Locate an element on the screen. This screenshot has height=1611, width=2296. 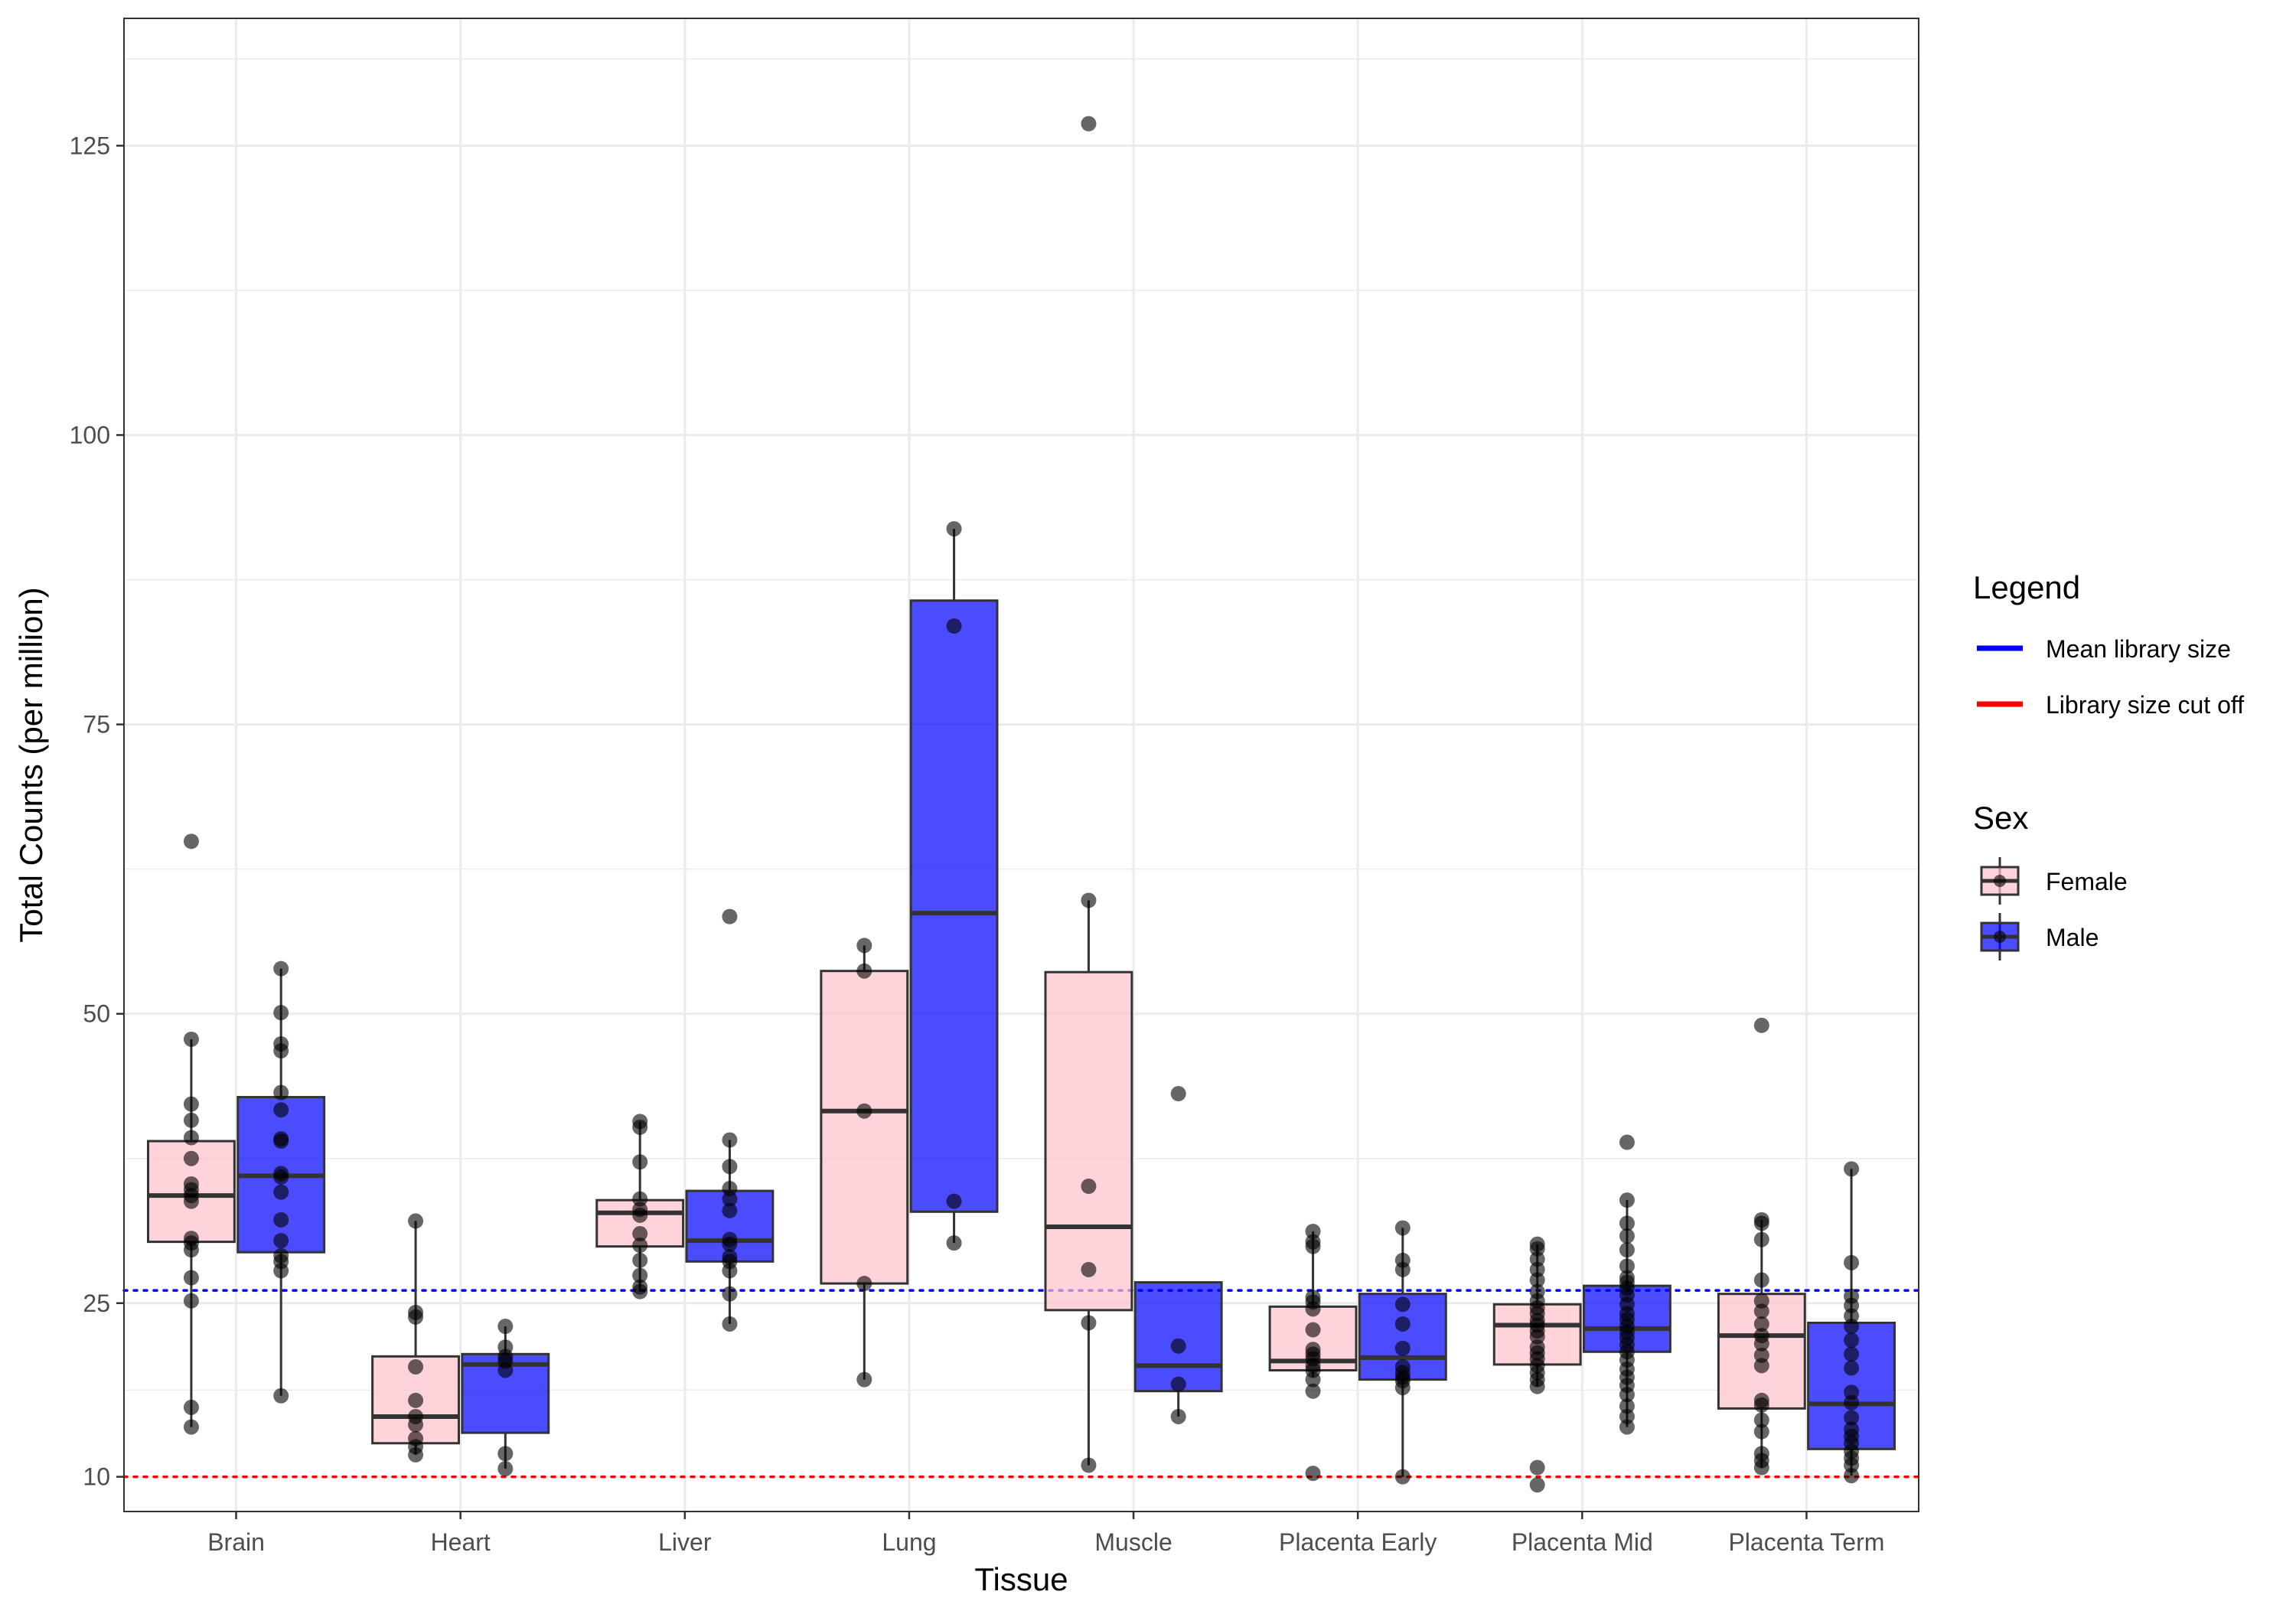
y-tick-label: 100 is located at coordinates (90, 434).